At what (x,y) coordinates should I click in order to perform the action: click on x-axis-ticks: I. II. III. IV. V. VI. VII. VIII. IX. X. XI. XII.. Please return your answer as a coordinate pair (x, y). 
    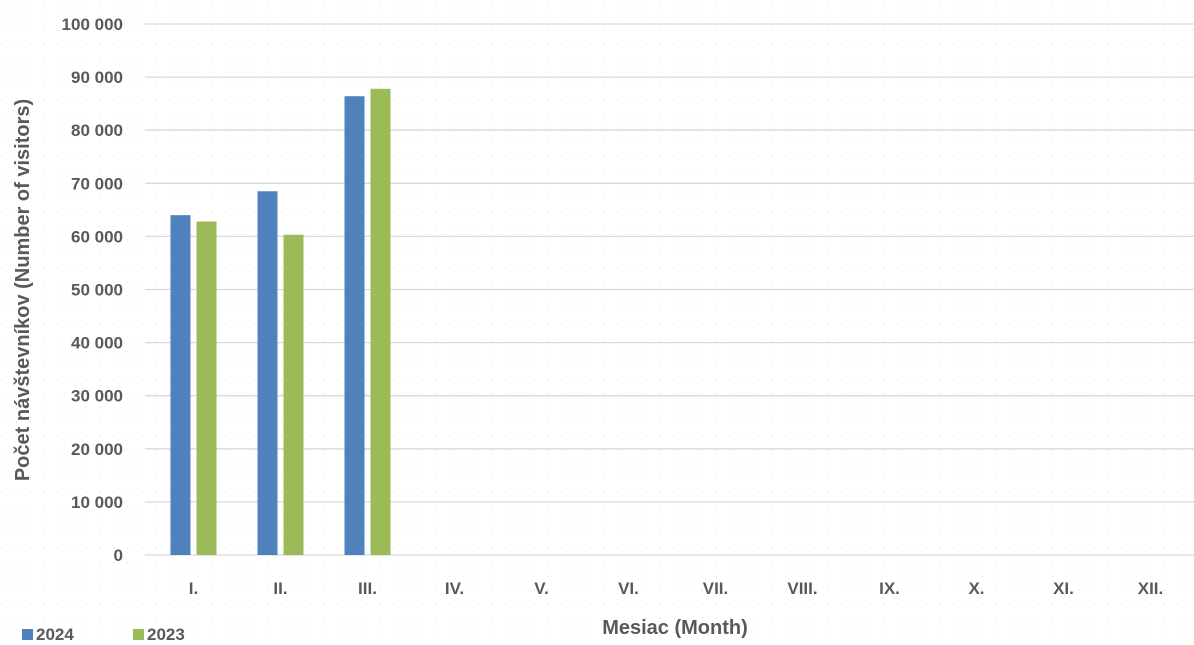
    Looking at the image, I should click on (676, 588).